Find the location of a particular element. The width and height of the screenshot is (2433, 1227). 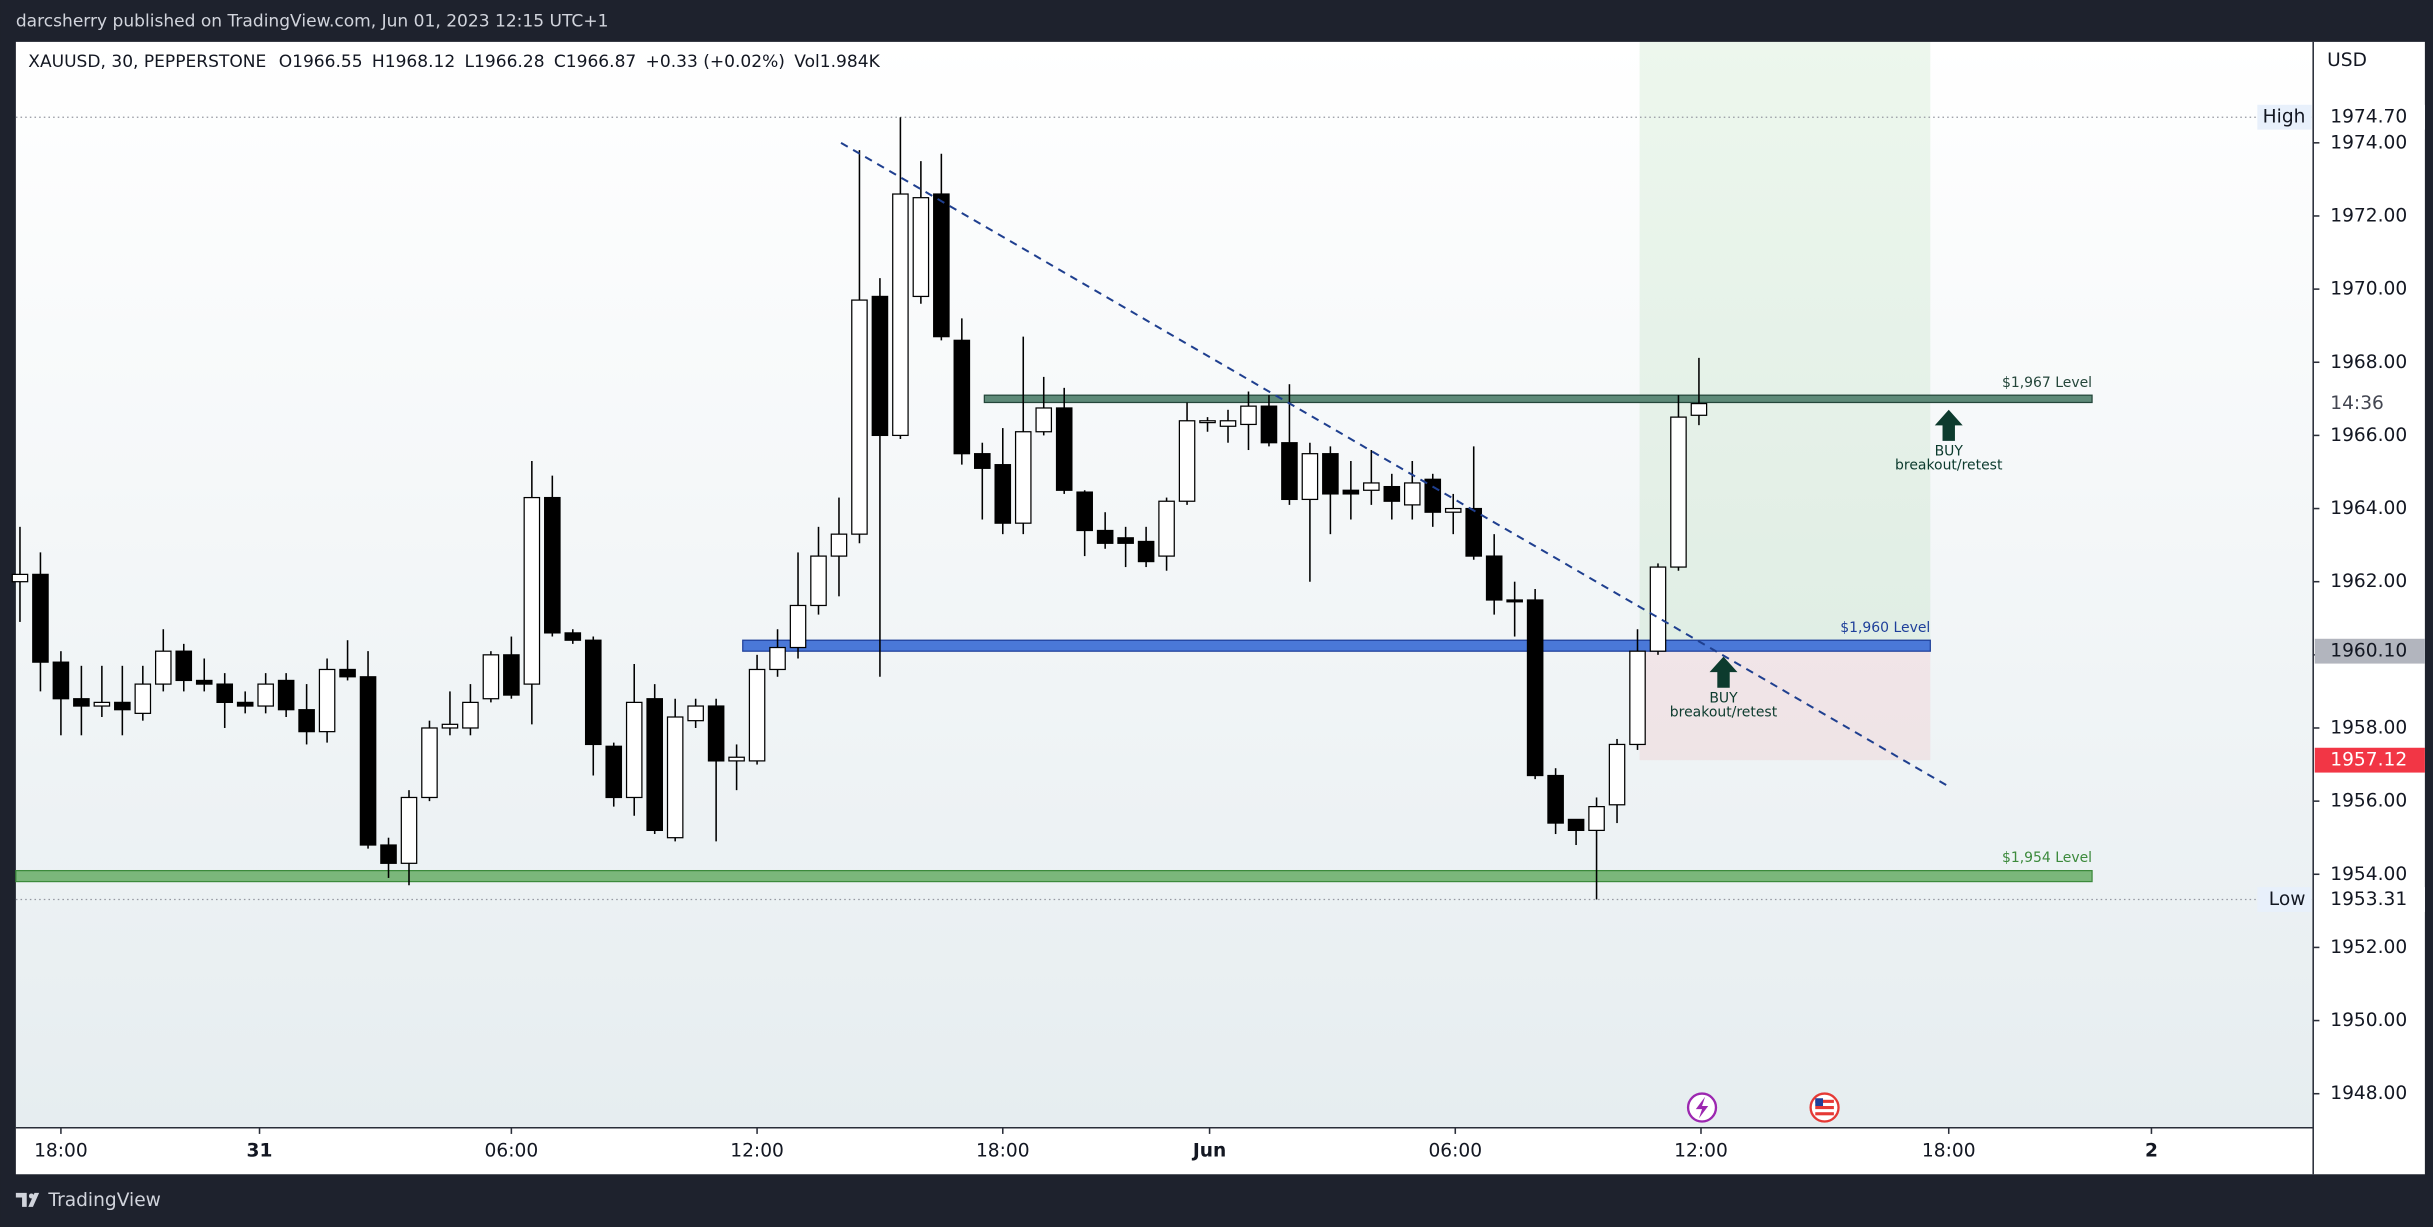

legend-volume: Vol1.984K is located at coordinates (837, 62).